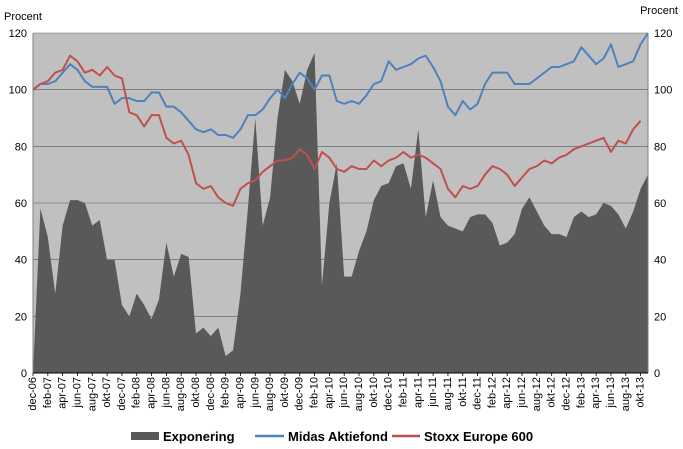 The height and width of the screenshot is (449, 683). I want to click on x-tick-label-aug-09: aug-09, so click(270, 394).